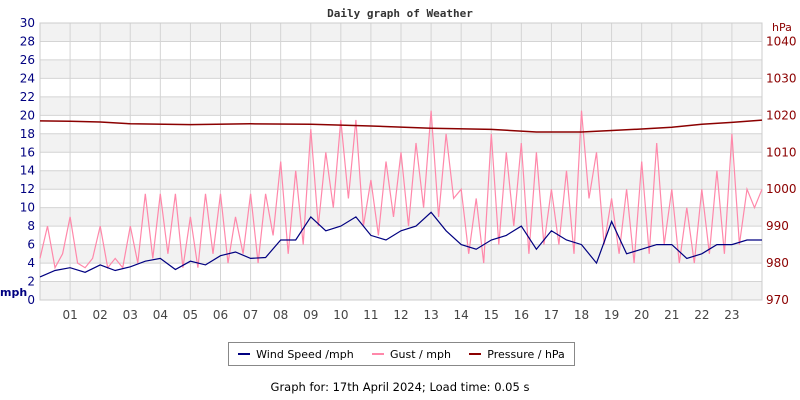  I want to click on left-tick-label: 16, so click(27, 152).